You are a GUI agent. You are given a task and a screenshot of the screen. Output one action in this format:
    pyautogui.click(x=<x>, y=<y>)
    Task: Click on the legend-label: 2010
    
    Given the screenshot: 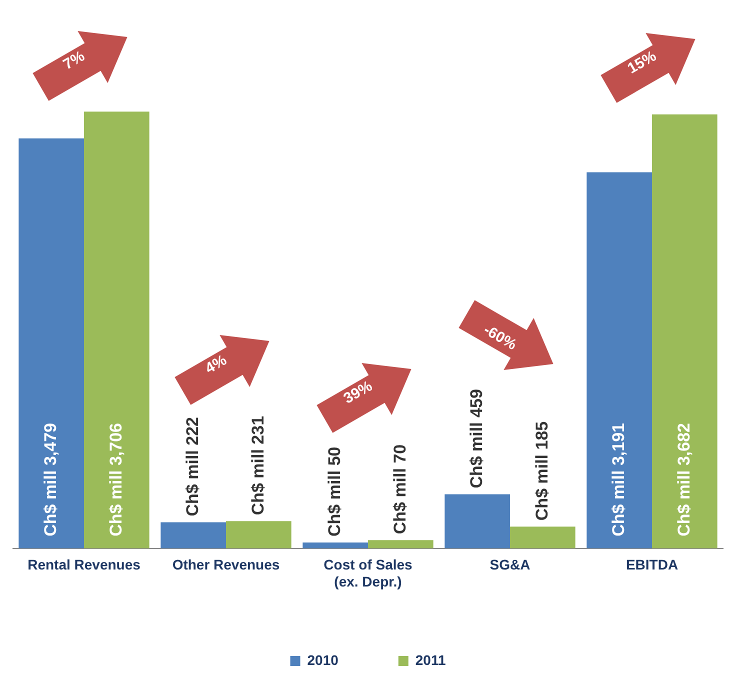 What is the action you would take?
    pyautogui.click(x=323, y=660)
    